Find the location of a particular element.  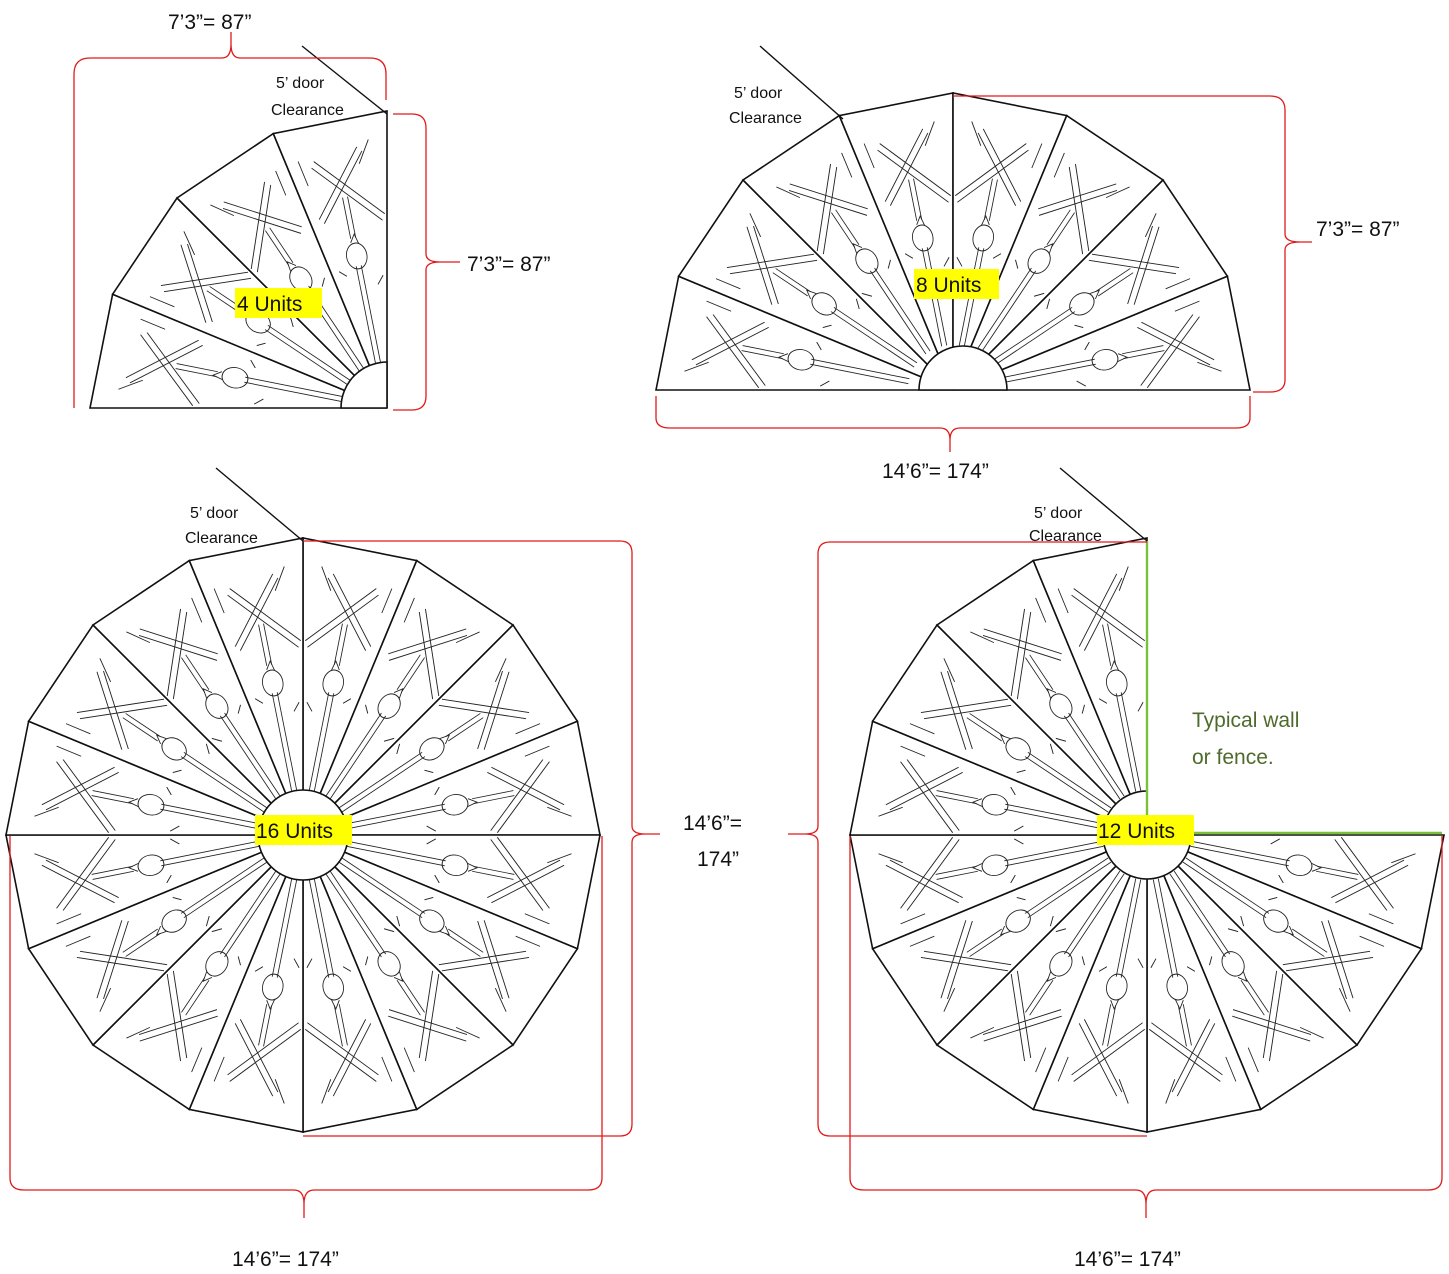

door-label-16-line2: Clearance is located at coordinates (221, 538).